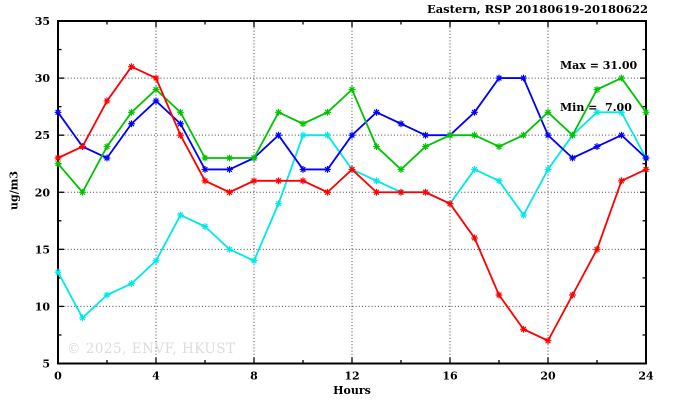 The image size is (674, 409). What do you see at coordinates (599, 65) in the screenshot?
I see `max-annotation: Max = 31.00` at bounding box center [599, 65].